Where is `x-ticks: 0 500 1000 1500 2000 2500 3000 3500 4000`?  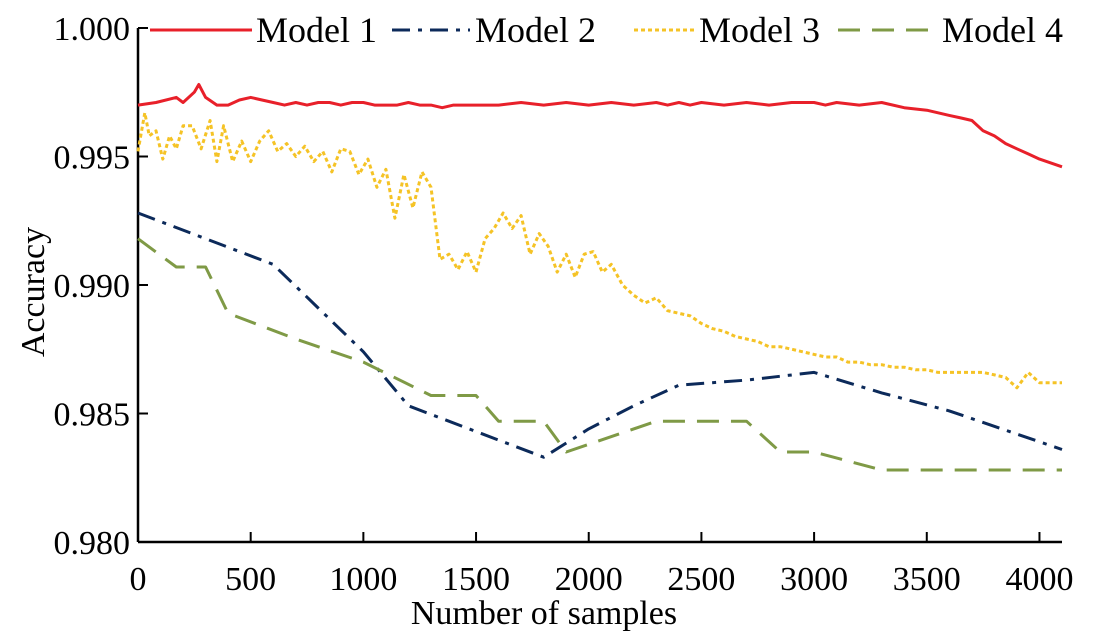 x-ticks: 0 500 1000 1500 2000 2500 3000 3500 4000 is located at coordinates (601, 565).